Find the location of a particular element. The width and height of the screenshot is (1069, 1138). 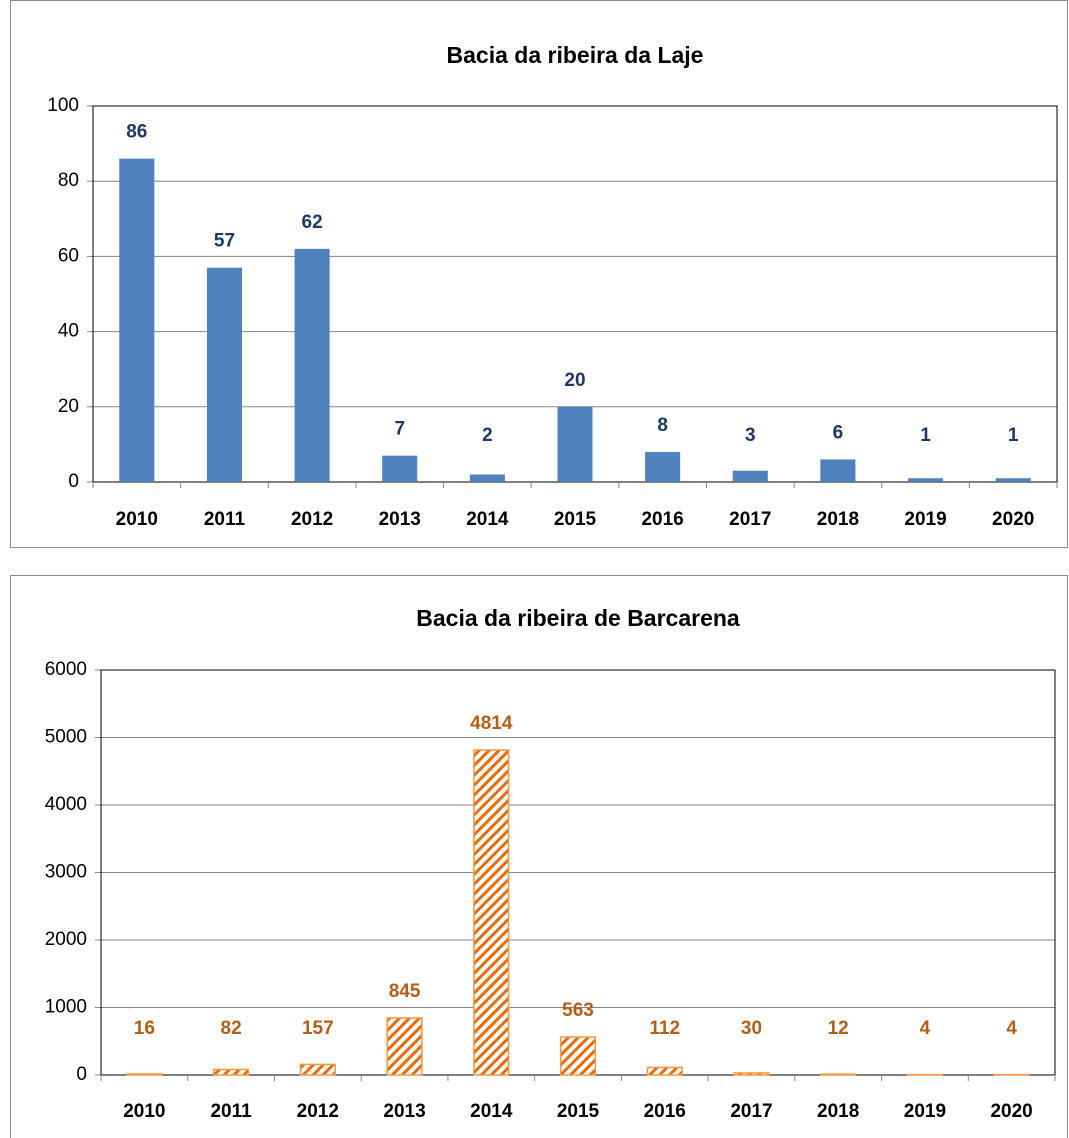

data-label: 62 is located at coordinates (312, 222).